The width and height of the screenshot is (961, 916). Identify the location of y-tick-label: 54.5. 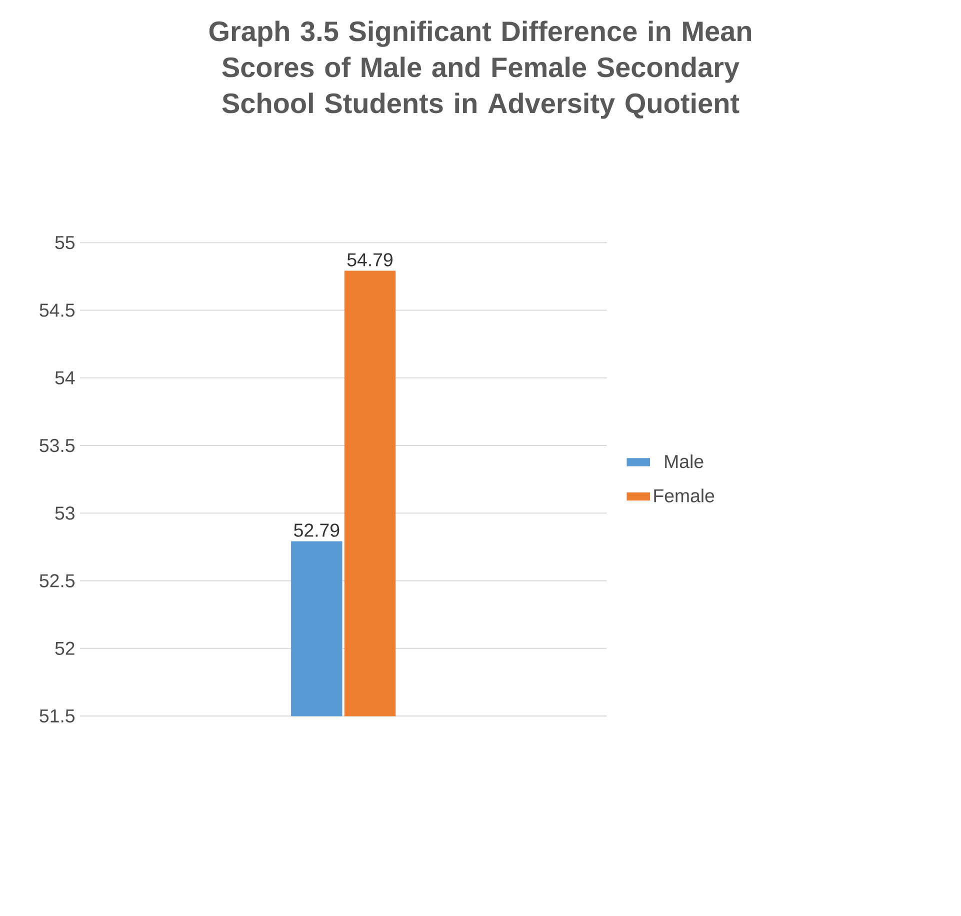
(57, 310).